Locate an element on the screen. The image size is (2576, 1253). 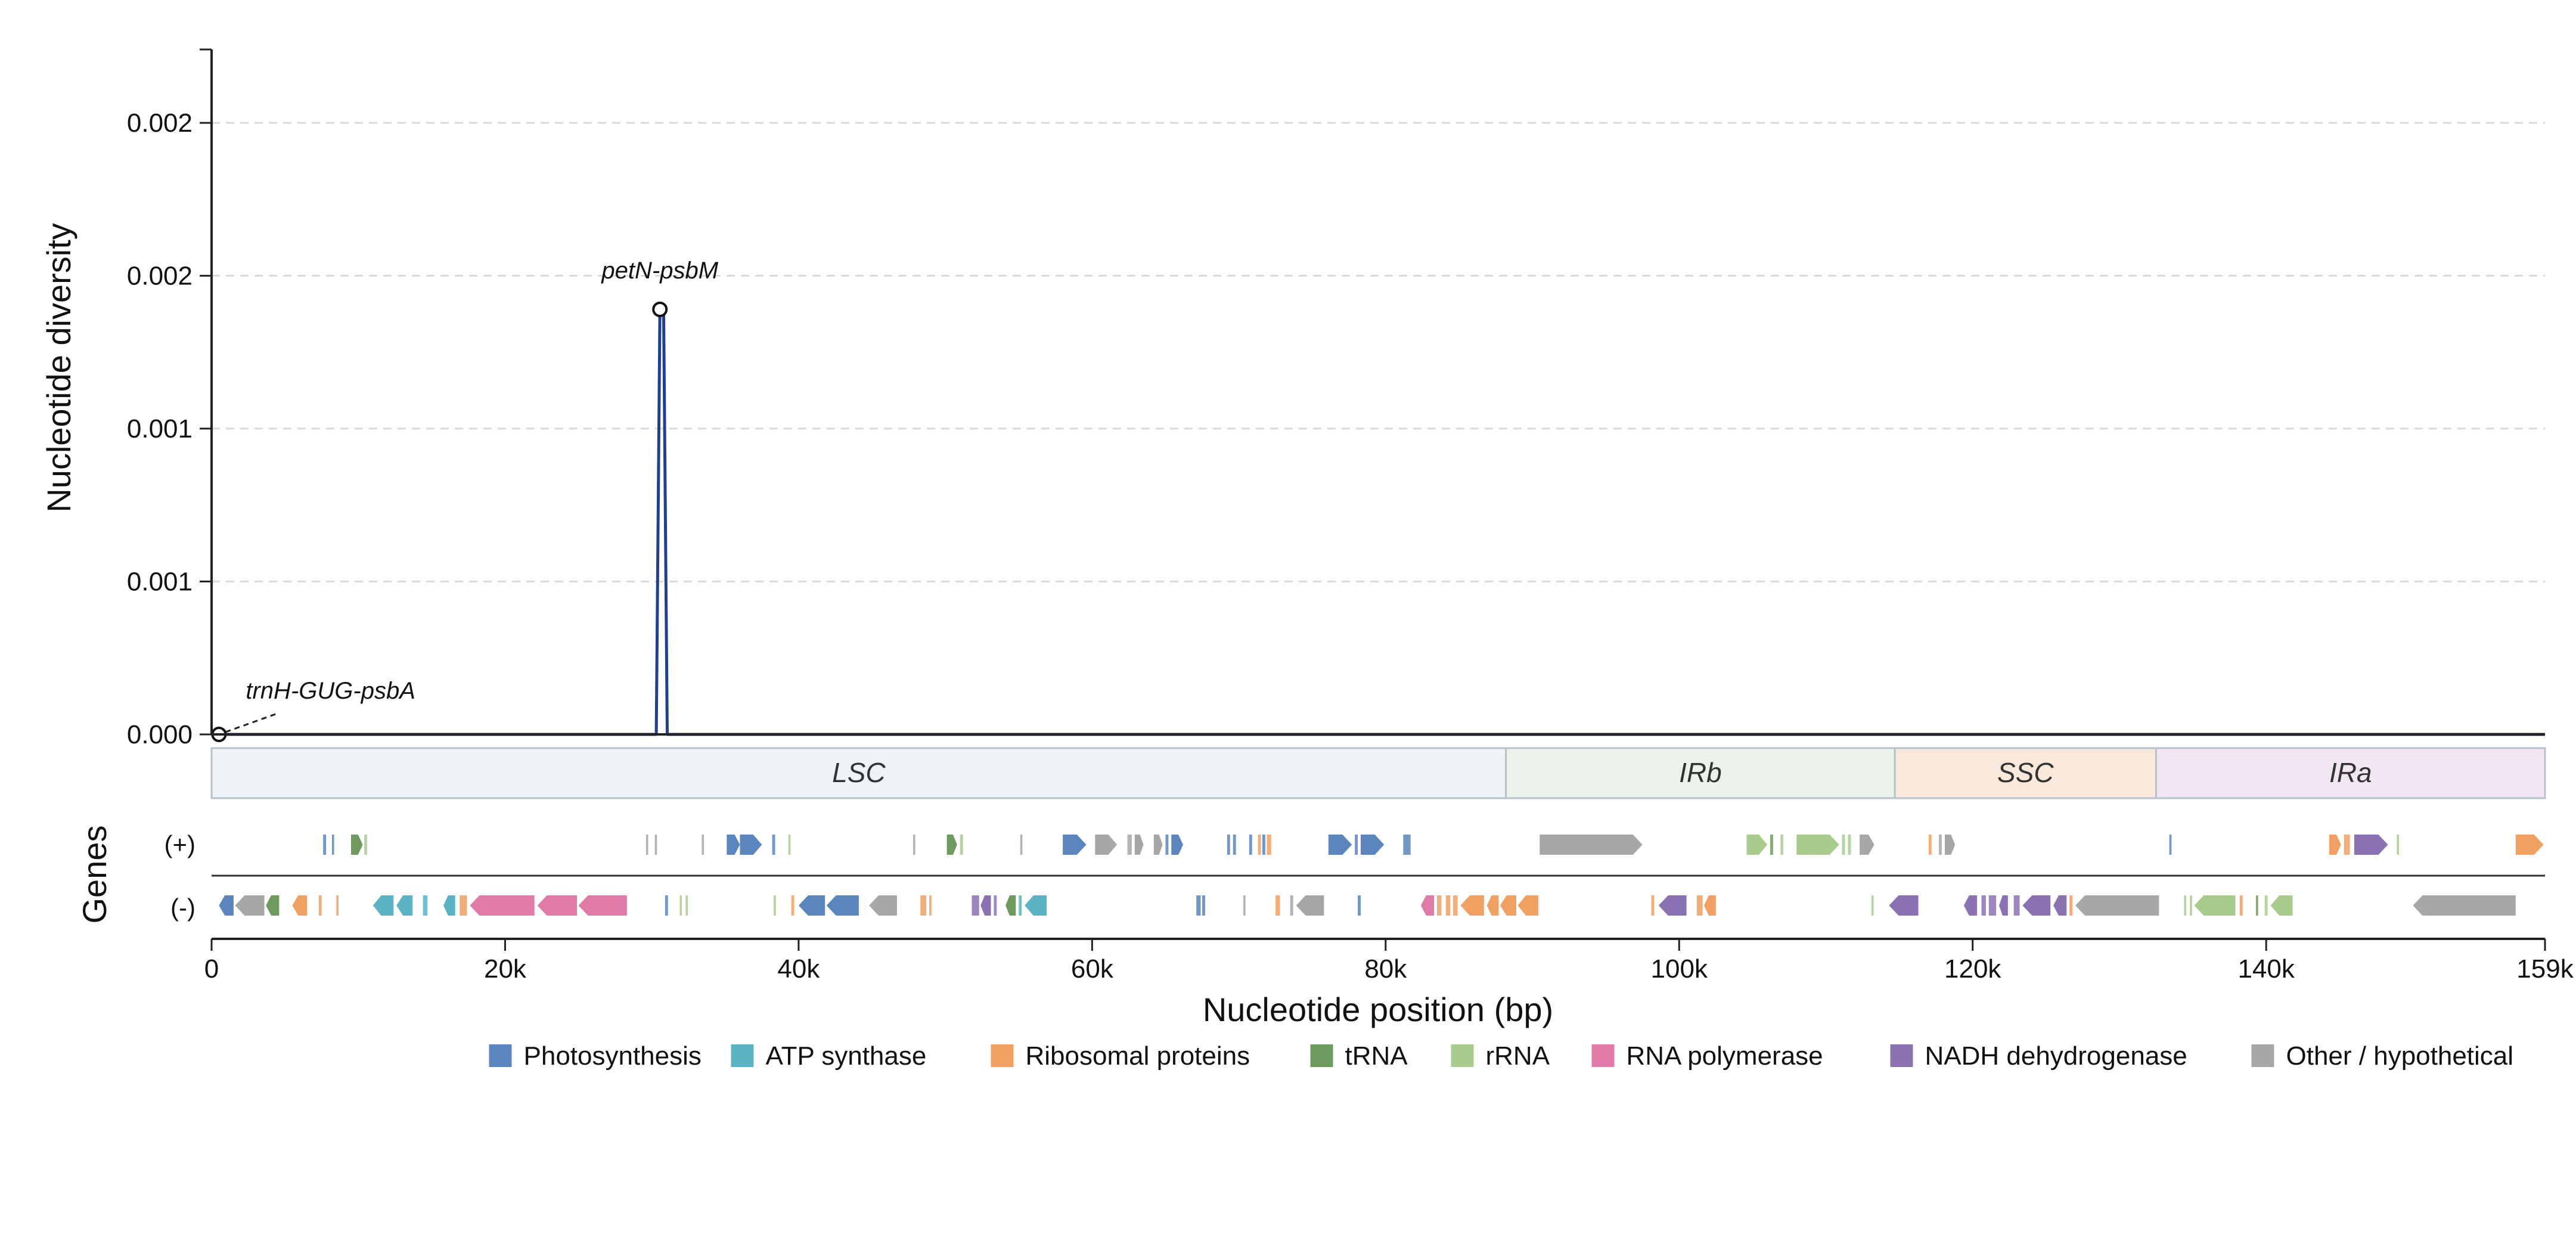
x-tick-label: 40k is located at coordinates (798, 969).